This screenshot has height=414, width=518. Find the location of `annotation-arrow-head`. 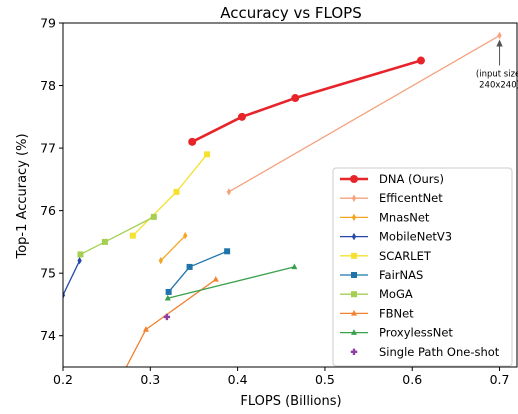

annotation-arrow-head is located at coordinates (499, 43).